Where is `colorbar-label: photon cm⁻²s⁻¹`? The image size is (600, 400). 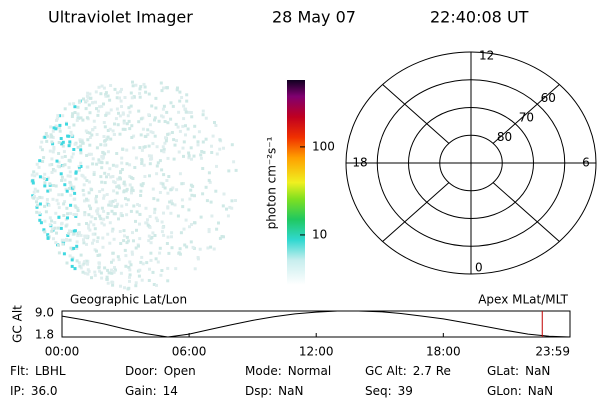
colorbar-label: photon cm⁻²s⁻¹ is located at coordinates (272, 182).